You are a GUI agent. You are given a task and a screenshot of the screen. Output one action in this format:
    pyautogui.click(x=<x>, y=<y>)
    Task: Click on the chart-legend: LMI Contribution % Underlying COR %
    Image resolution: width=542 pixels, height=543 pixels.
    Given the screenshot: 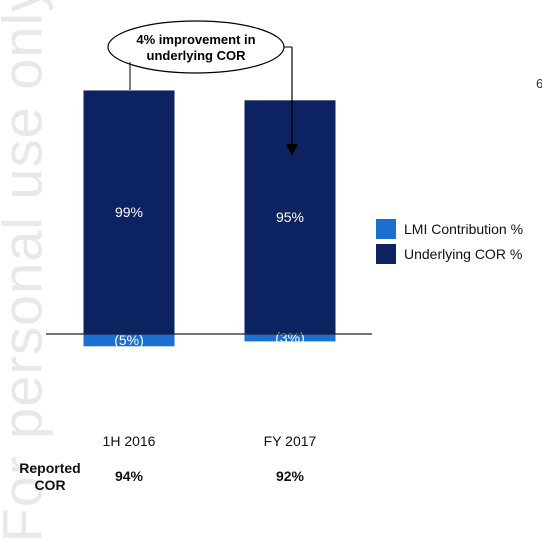 What is the action you would take?
    pyautogui.click(x=449, y=241)
    